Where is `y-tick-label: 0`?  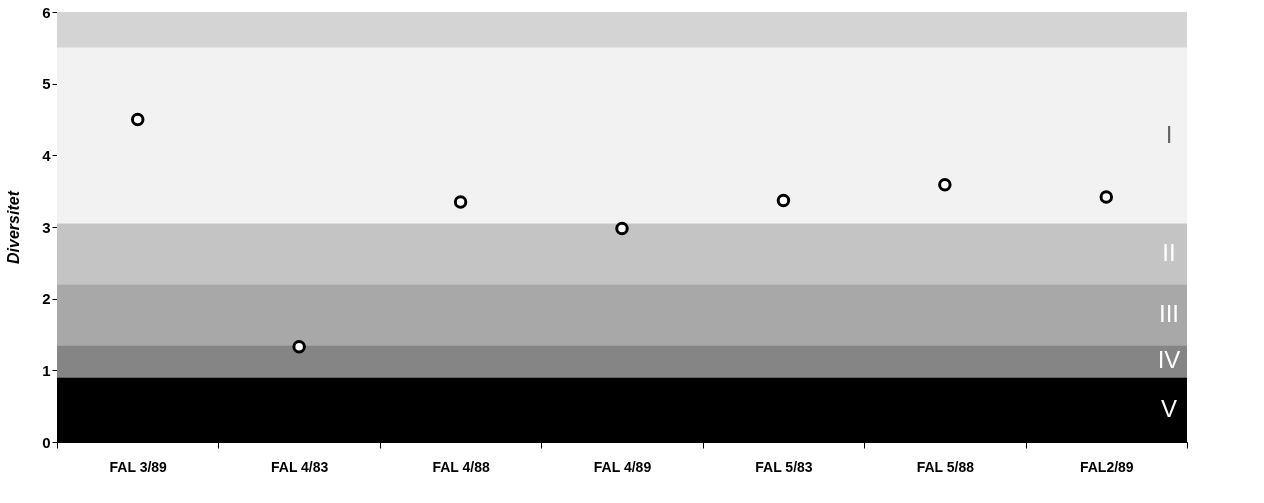 y-tick-label: 0 is located at coordinates (46, 442).